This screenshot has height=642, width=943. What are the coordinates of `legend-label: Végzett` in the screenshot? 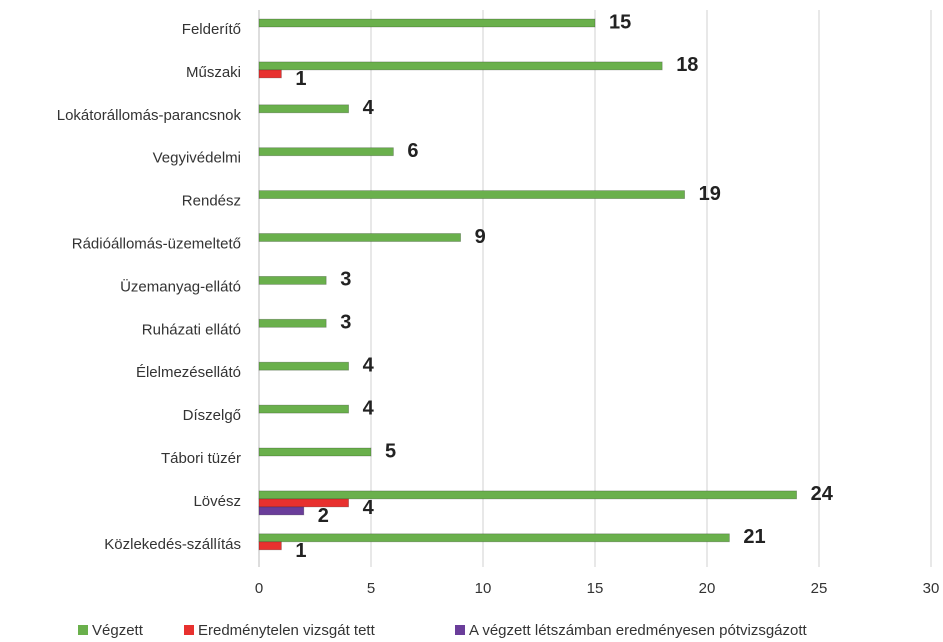 It's located at (118, 630).